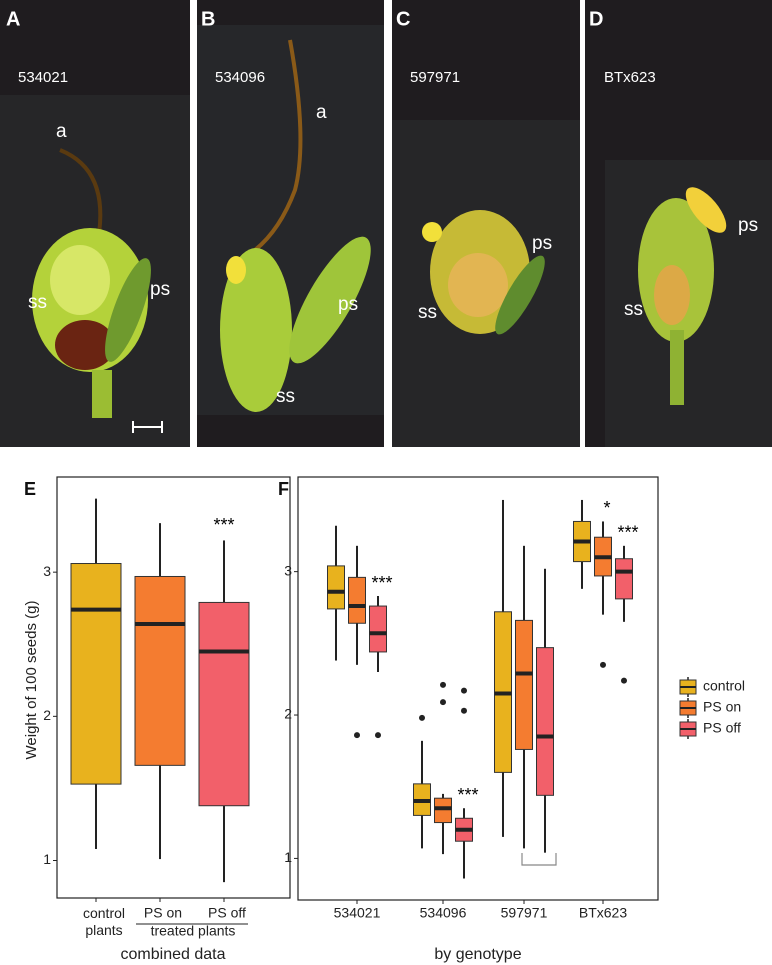 The image size is (772, 965). Describe the element at coordinates (240, 77) in the screenshot. I see `genotype-label: 534096` at that location.